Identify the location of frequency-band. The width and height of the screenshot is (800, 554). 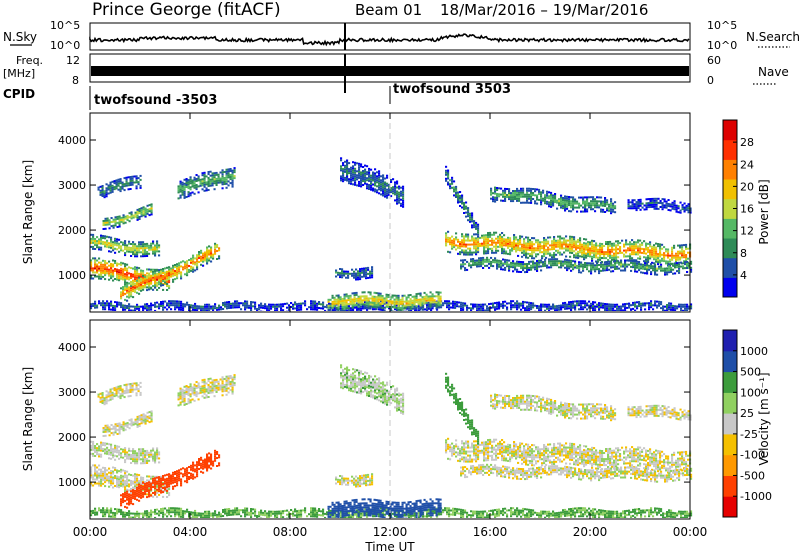
(390, 71).